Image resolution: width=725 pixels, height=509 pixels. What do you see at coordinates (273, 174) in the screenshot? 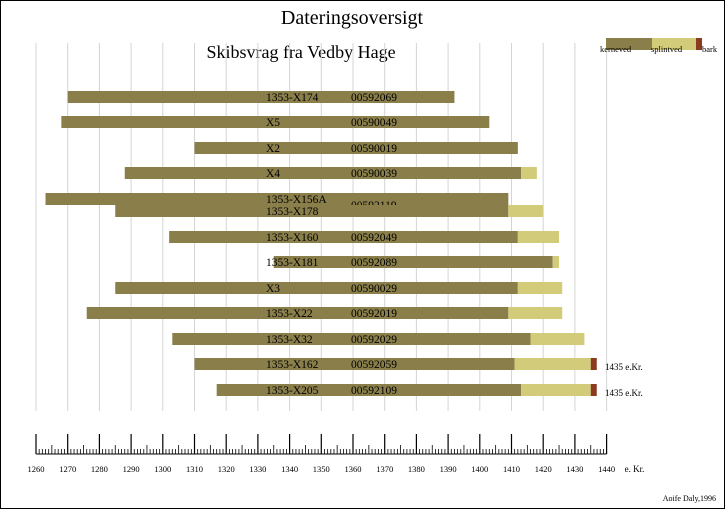
I see `bar-name-label: X4` at bounding box center [273, 174].